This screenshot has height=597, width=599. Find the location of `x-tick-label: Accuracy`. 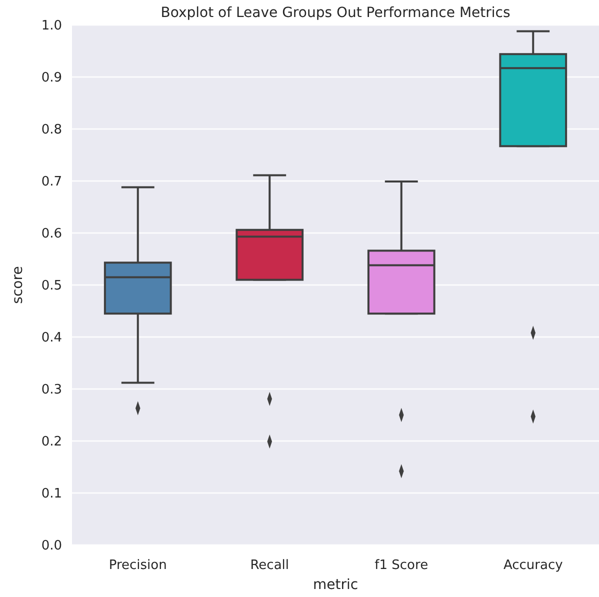

x-tick-label: Accuracy is located at coordinates (533, 565).